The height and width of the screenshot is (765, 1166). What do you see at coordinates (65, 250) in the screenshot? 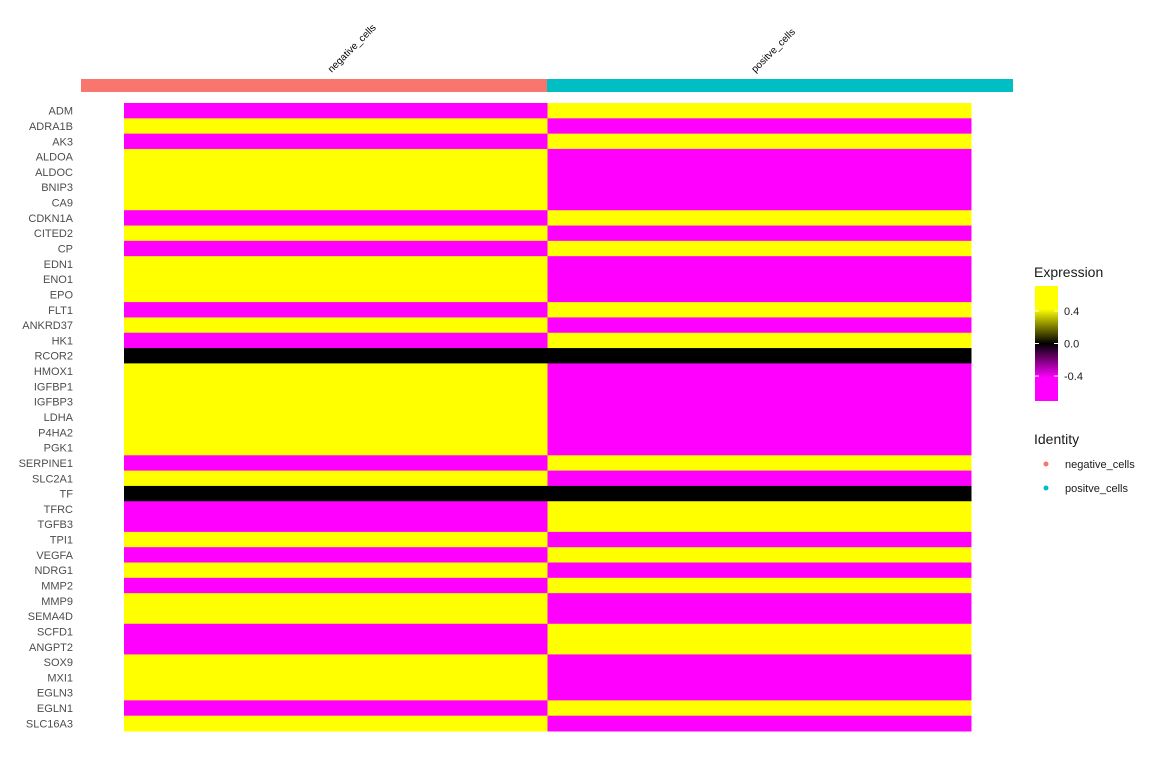
I see `gene-label: CP` at bounding box center [65, 250].